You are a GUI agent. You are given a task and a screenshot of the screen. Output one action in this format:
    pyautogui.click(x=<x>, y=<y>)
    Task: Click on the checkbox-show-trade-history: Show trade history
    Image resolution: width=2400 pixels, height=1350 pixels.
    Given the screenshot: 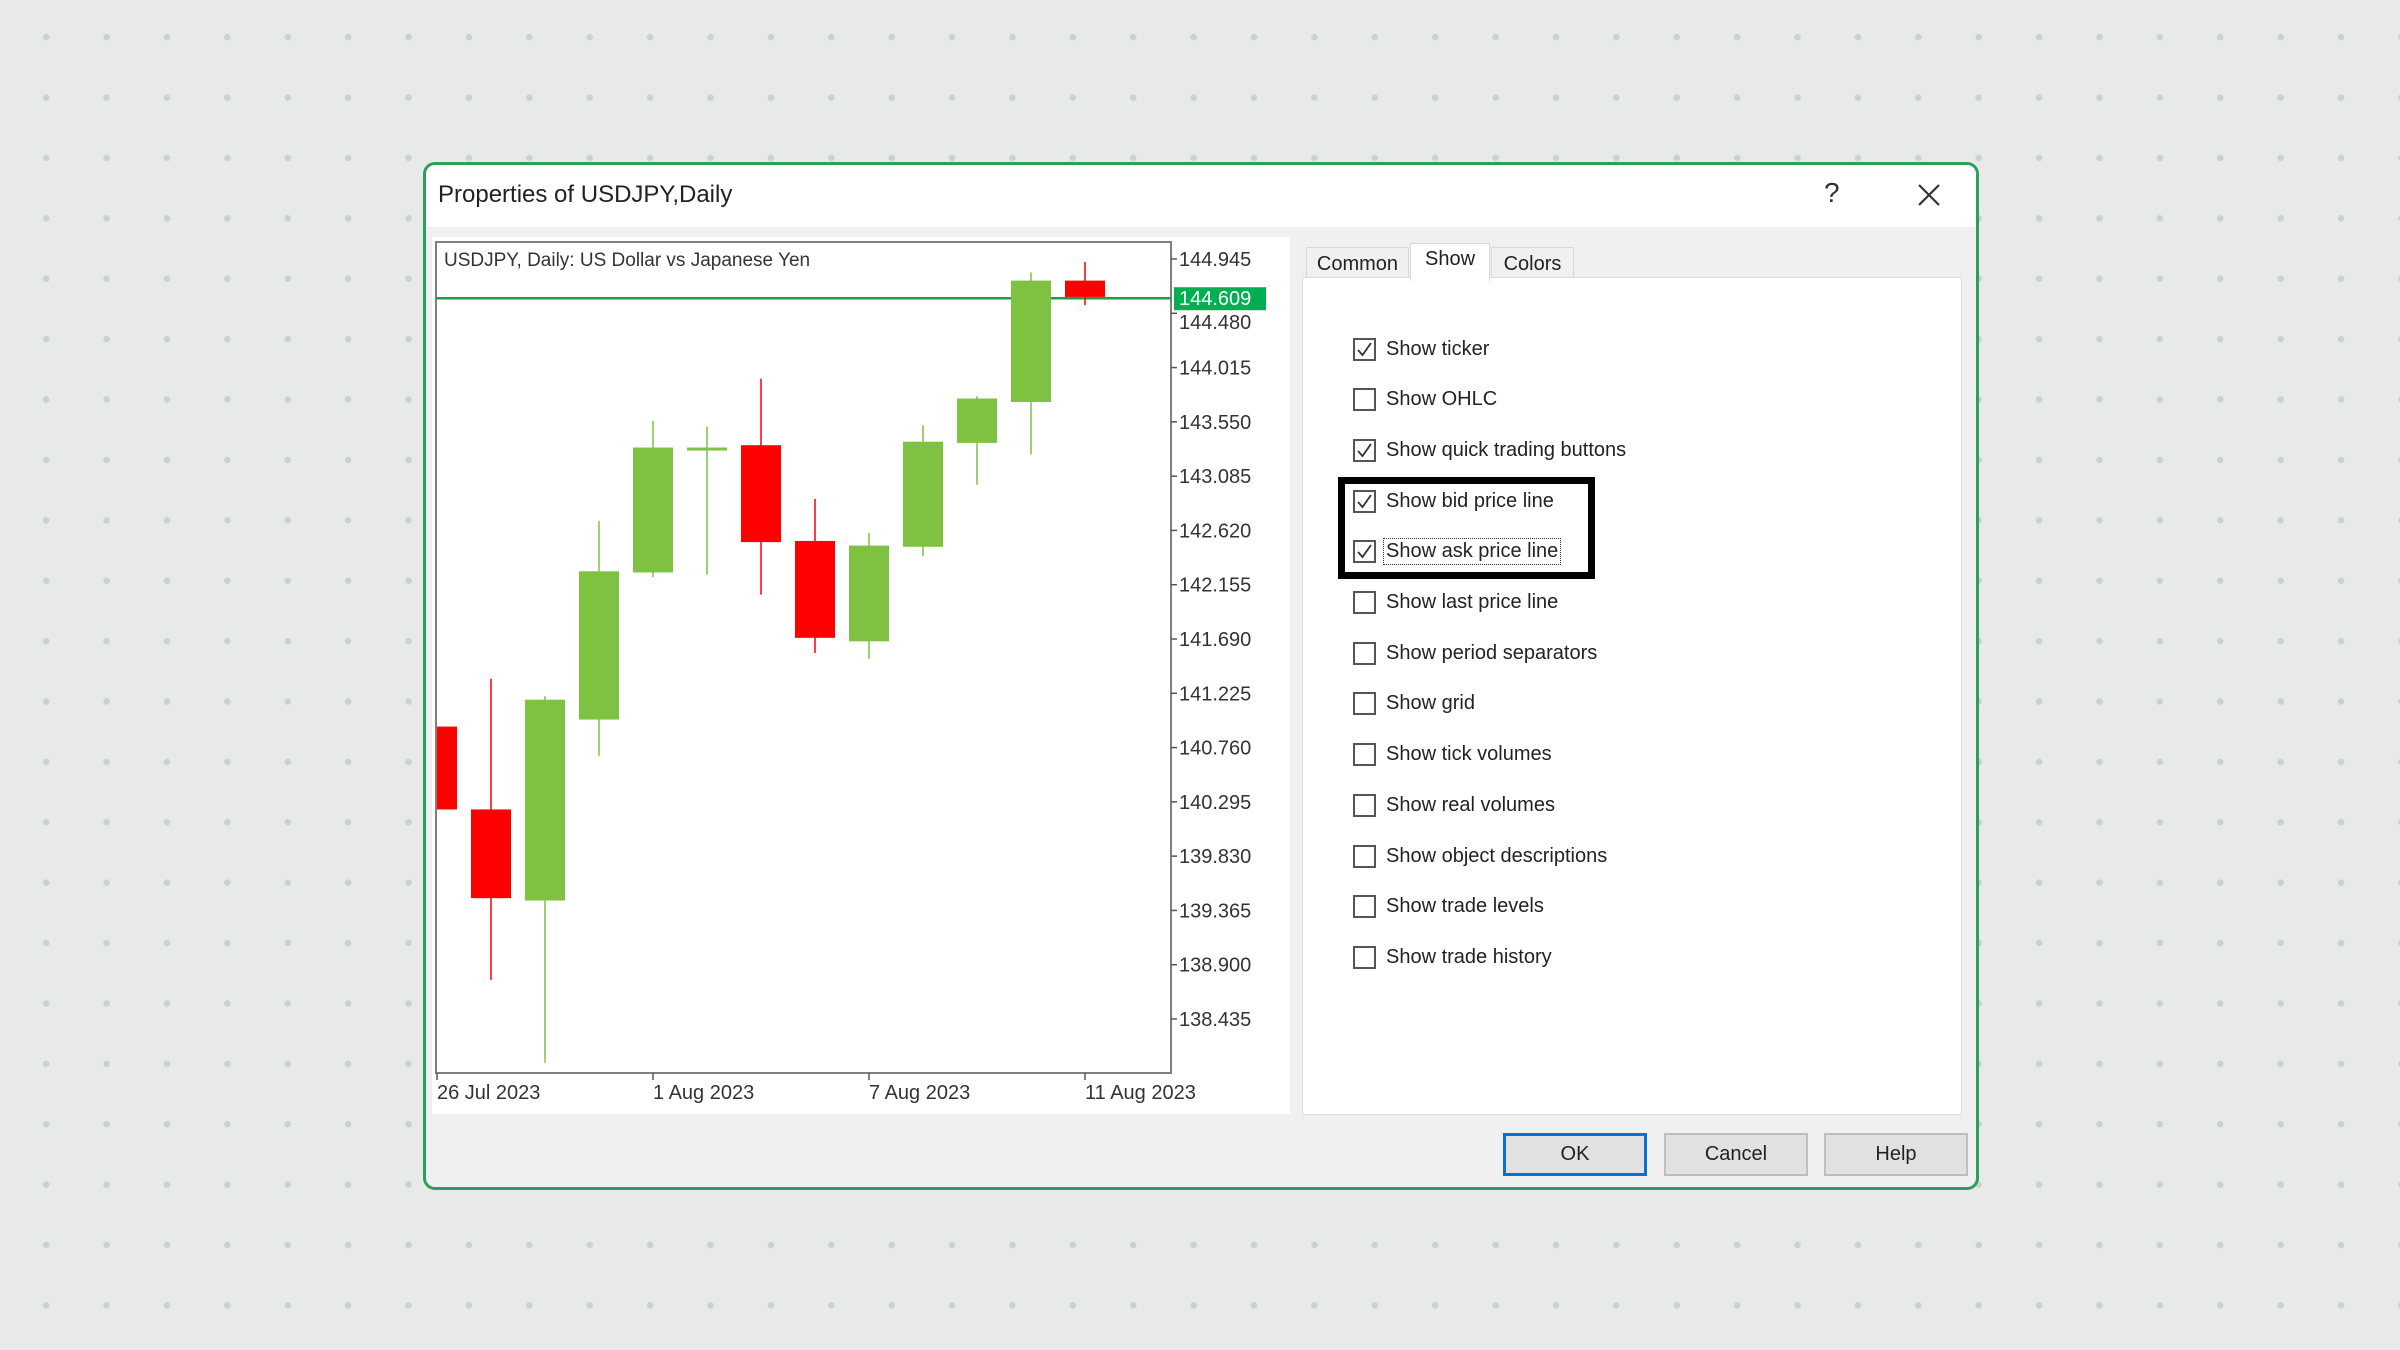 What is the action you would take?
    pyautogui.click(x=1453, y=957)
    